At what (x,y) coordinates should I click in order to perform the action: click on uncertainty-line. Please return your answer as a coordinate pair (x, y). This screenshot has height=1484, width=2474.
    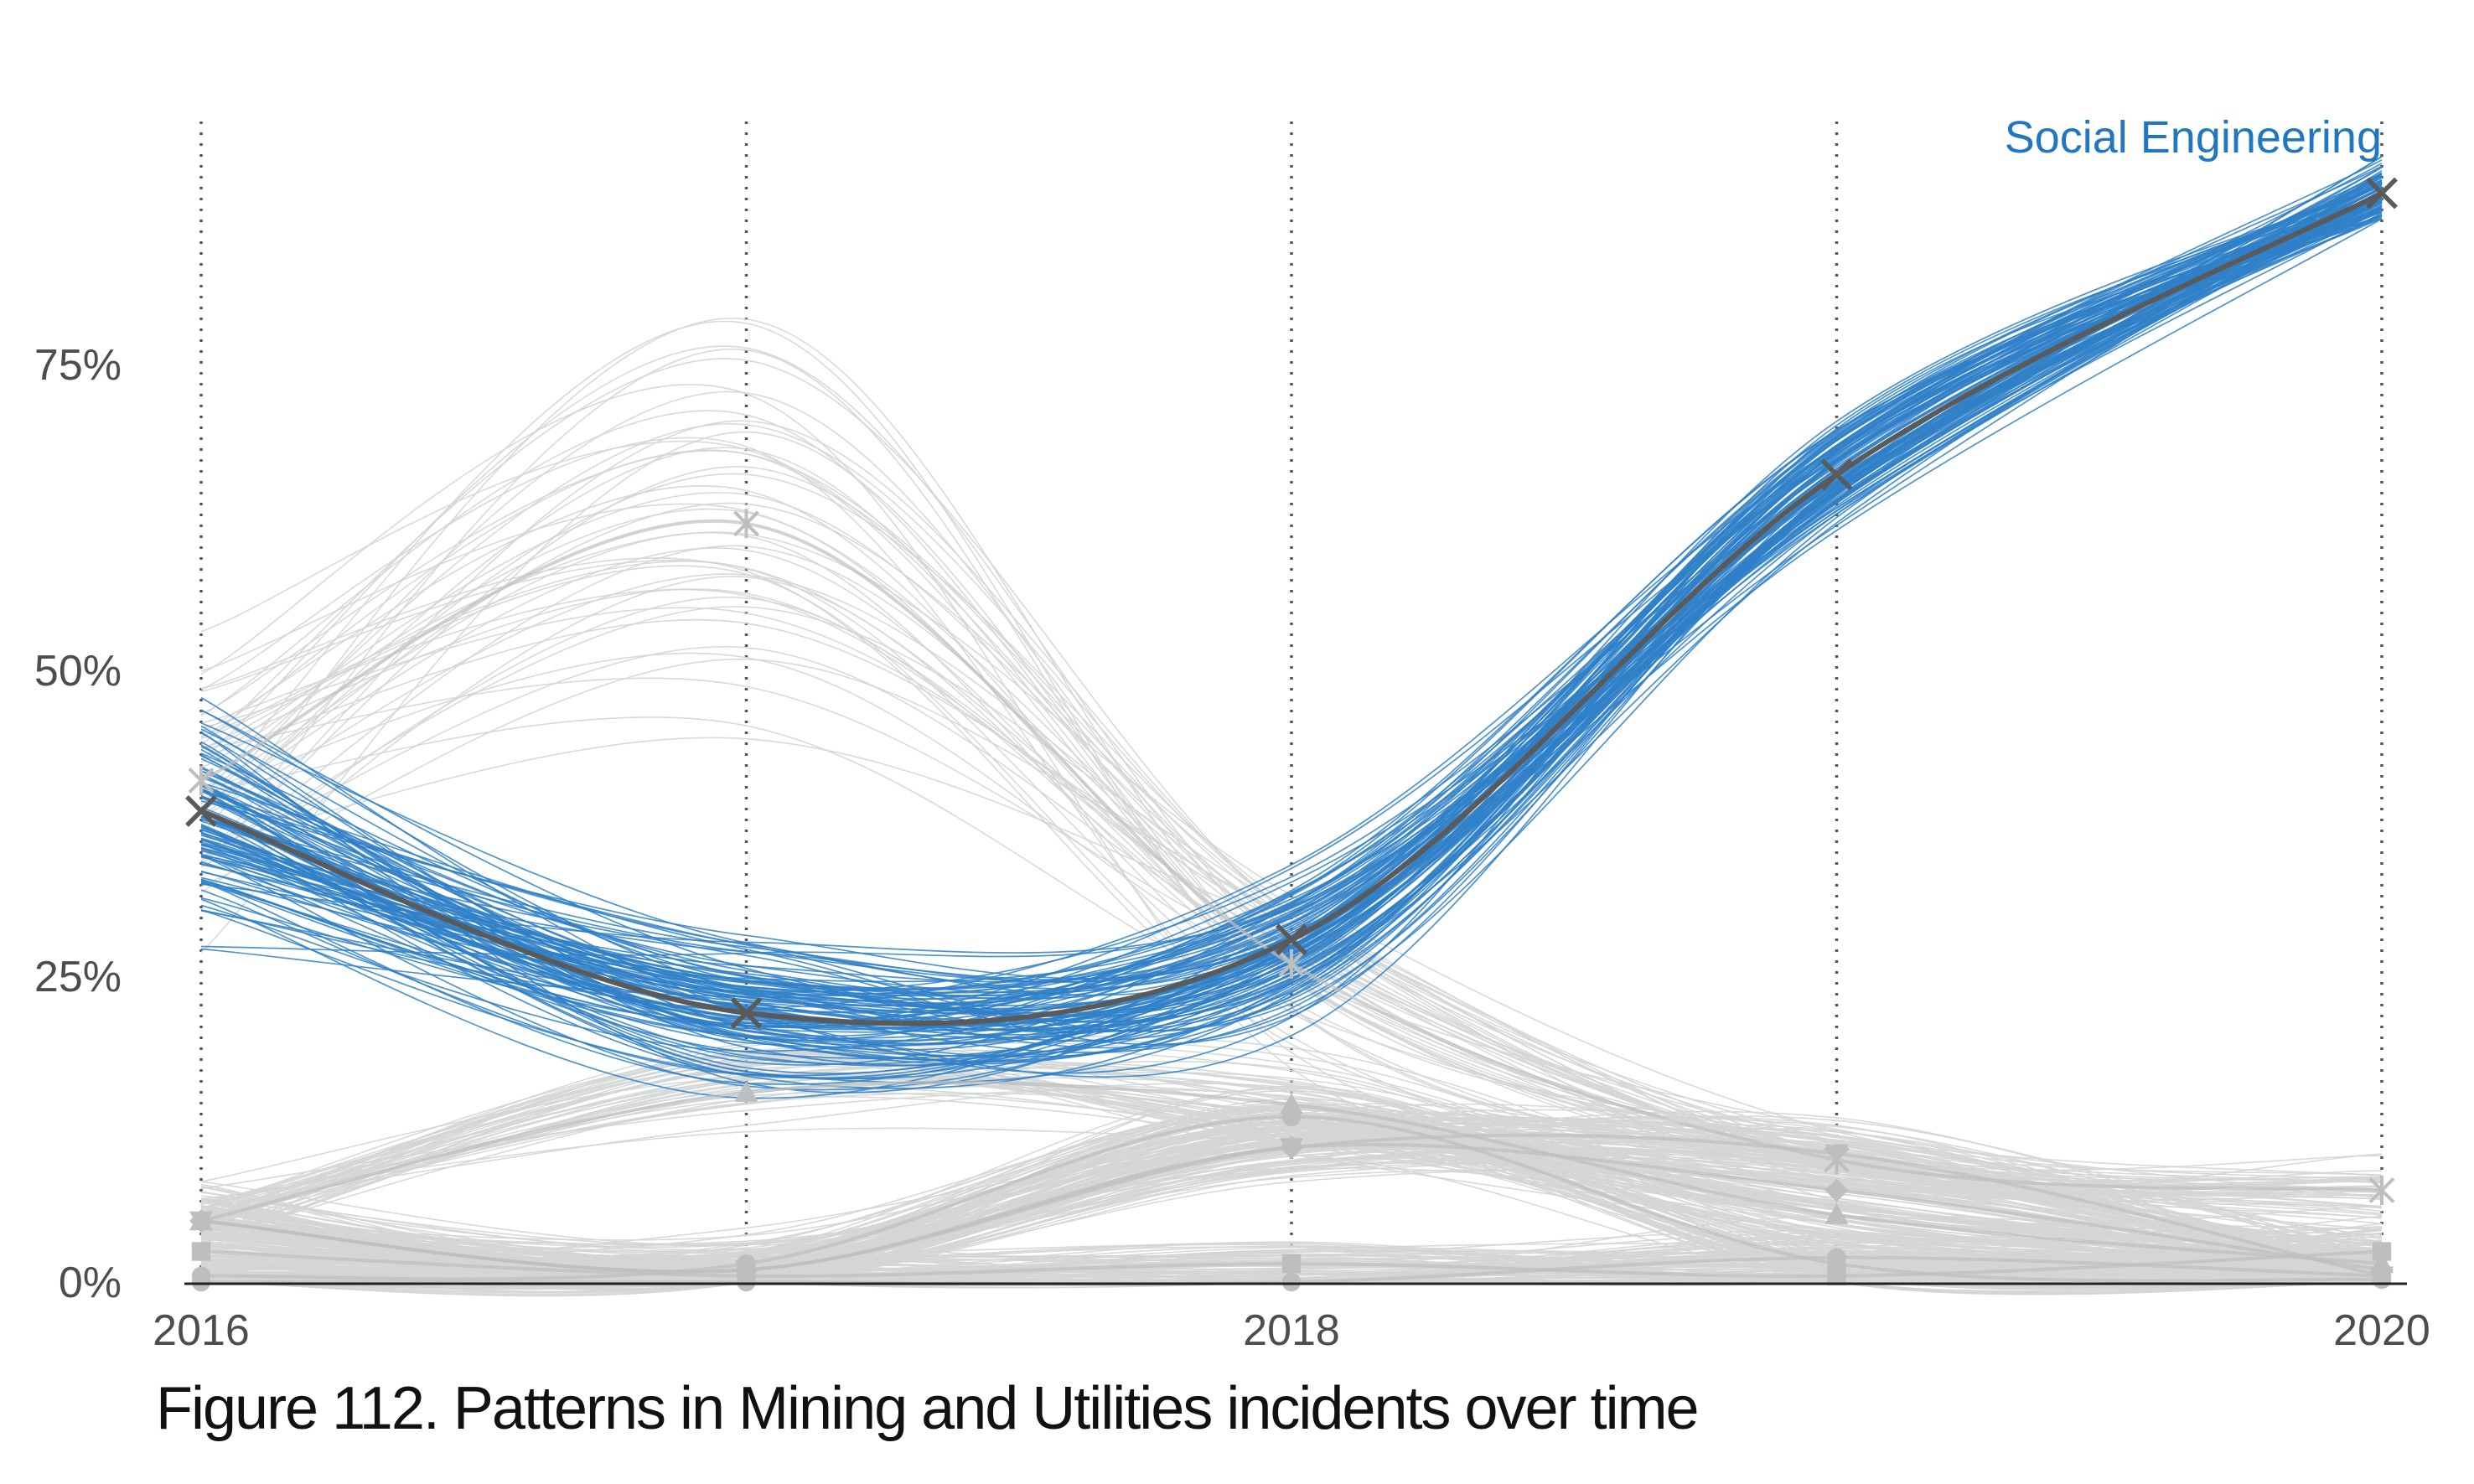
    Looking at the image, I should click on (1292, 1151).